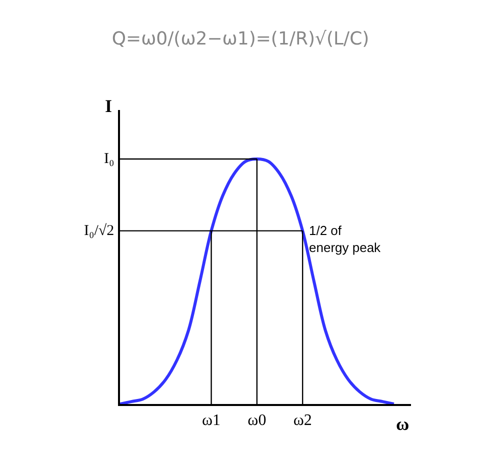 This screenshot has height=459, width=481. I want to click on chart-title: Q=ω0/(ω2−ω1)=(1/R)√(L/C), so click(241, 39).